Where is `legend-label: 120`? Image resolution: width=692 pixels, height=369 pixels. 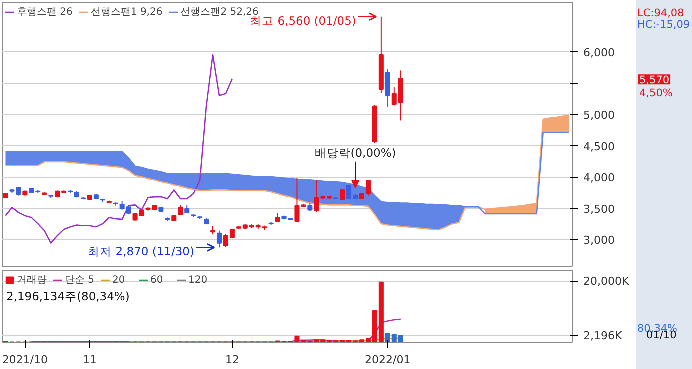
legend-label: 120 is located at coordinates (198, 280).